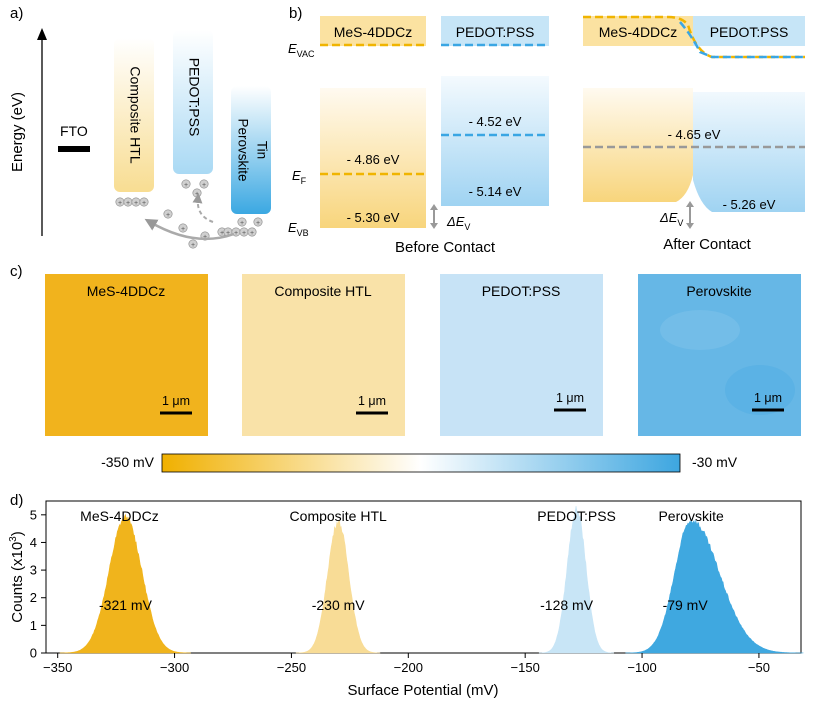 This screenshot has width=813, height=704. I want to click on after-pedot-box-label: PEDOT:PSS, so click(749, 32).